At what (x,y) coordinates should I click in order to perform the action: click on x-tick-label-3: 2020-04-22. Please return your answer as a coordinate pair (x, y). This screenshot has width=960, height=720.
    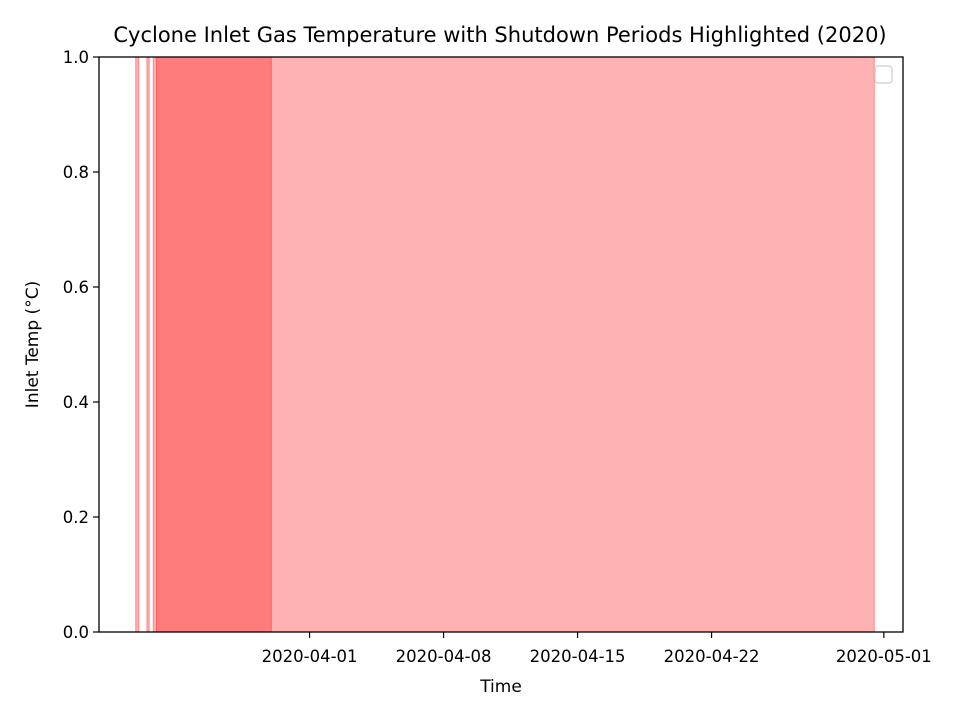
    Looking at the image, I should click on (712, 656).